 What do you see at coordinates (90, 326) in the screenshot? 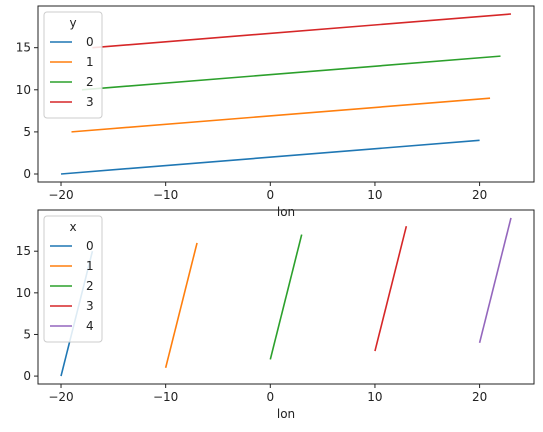
I see `legend-label-4: 4` at bounding box center [90, 326].